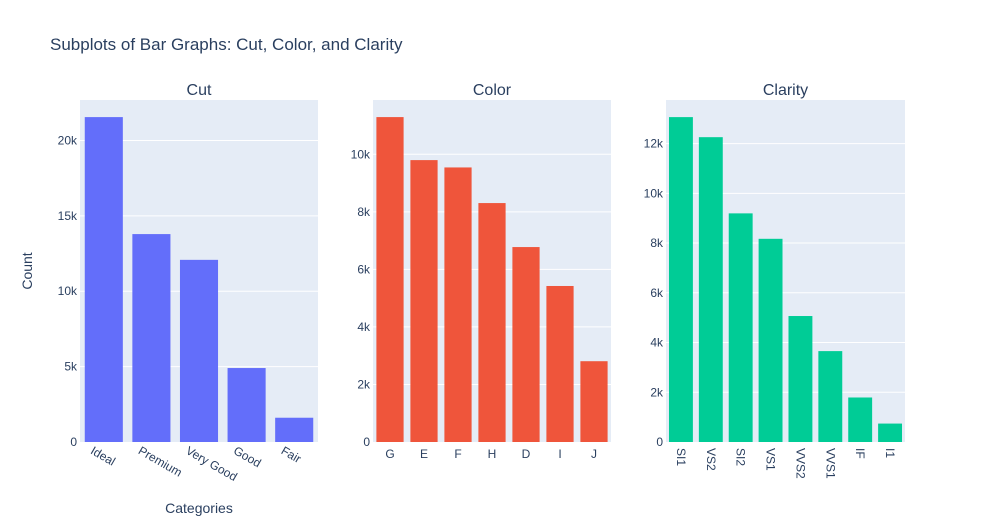 Image resolution: width=984 pixels, height=530 pixels. Describe the element at coordinates (559, 454) in the screenshot. I see `x-tick-label: I` at that location.